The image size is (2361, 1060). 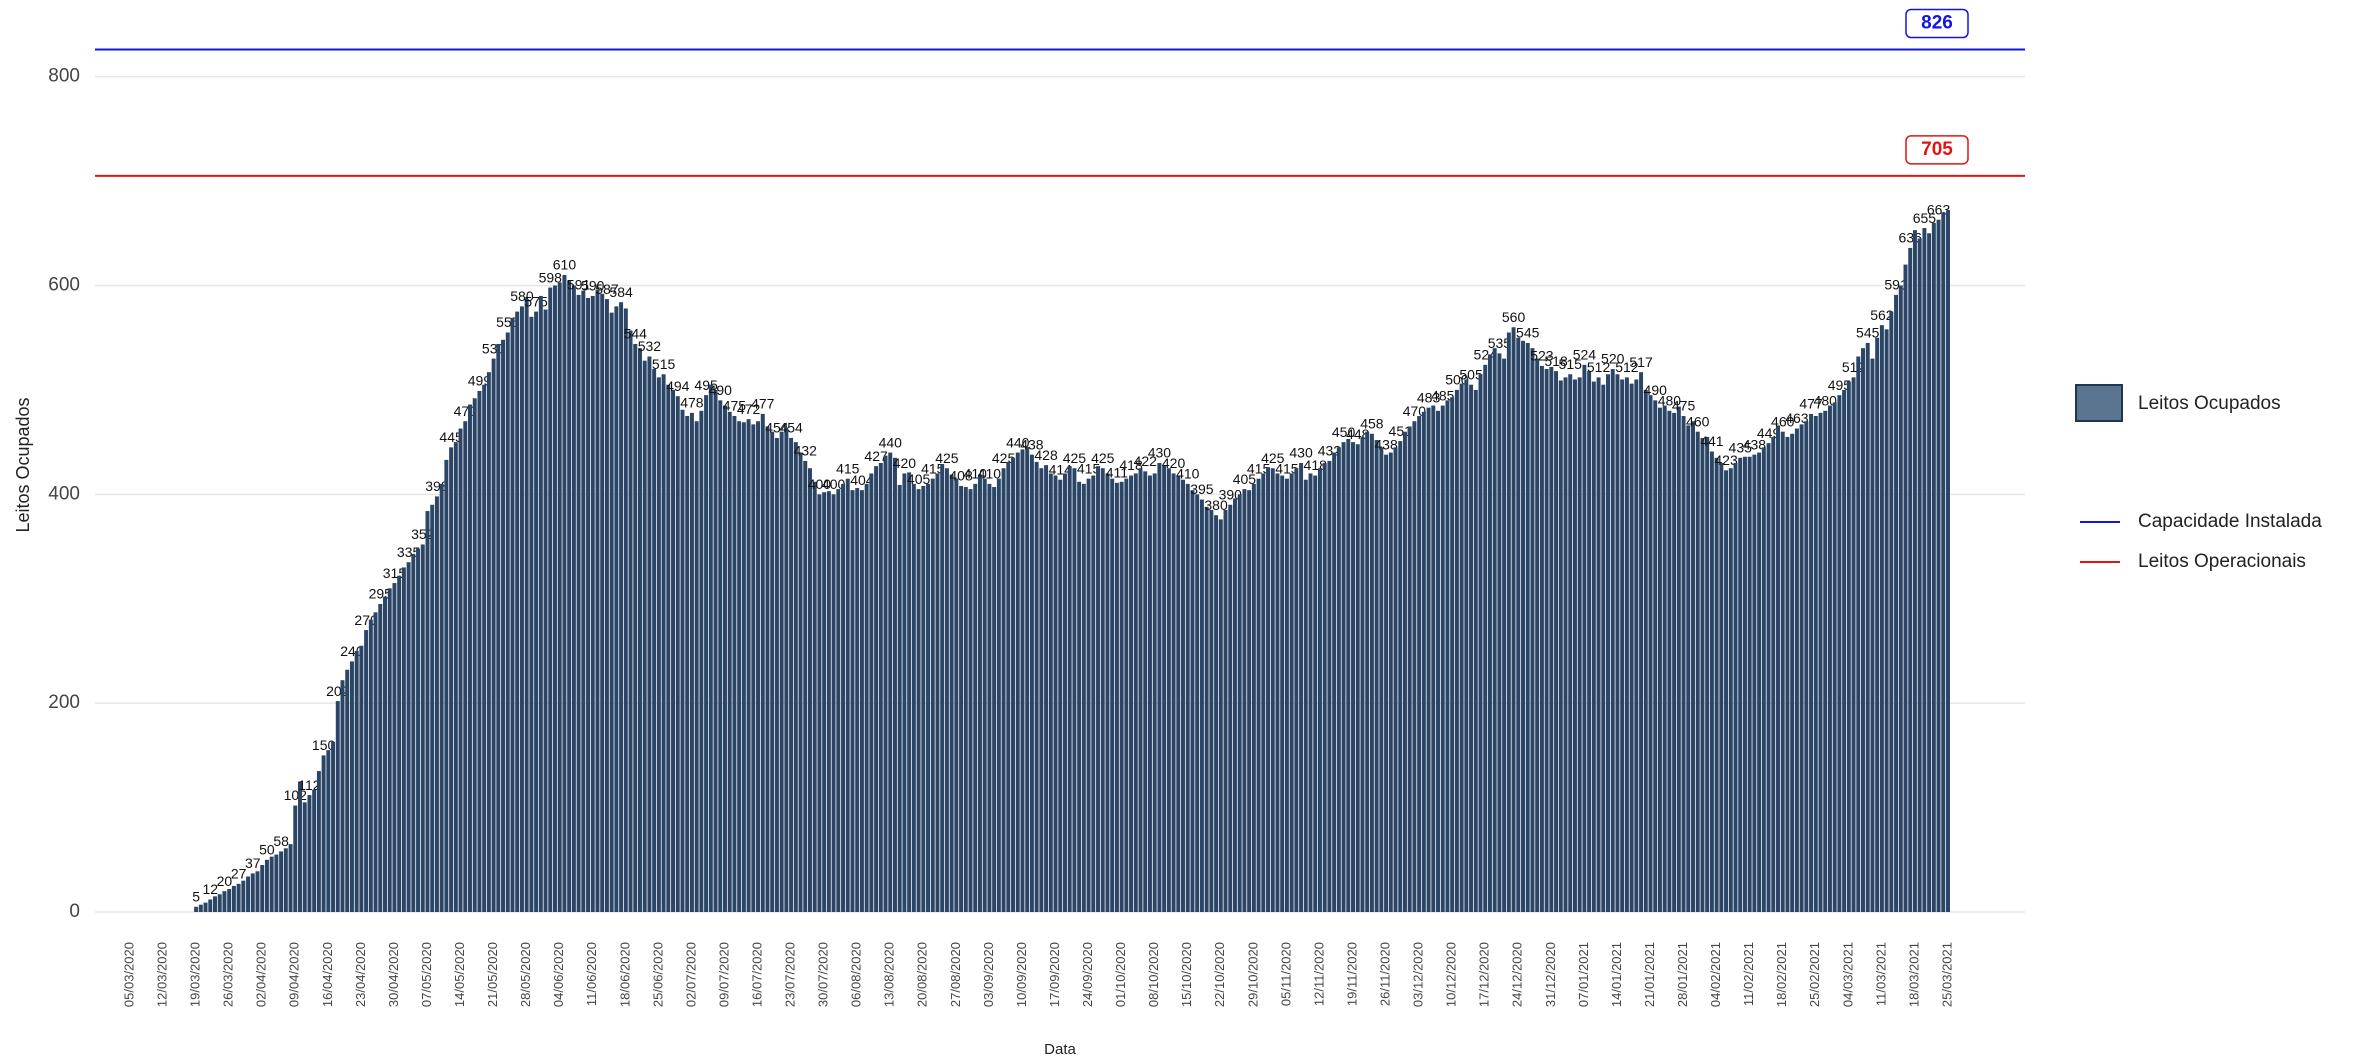 I want to click on y-tick-label: 0, so click(x=74, y=911).